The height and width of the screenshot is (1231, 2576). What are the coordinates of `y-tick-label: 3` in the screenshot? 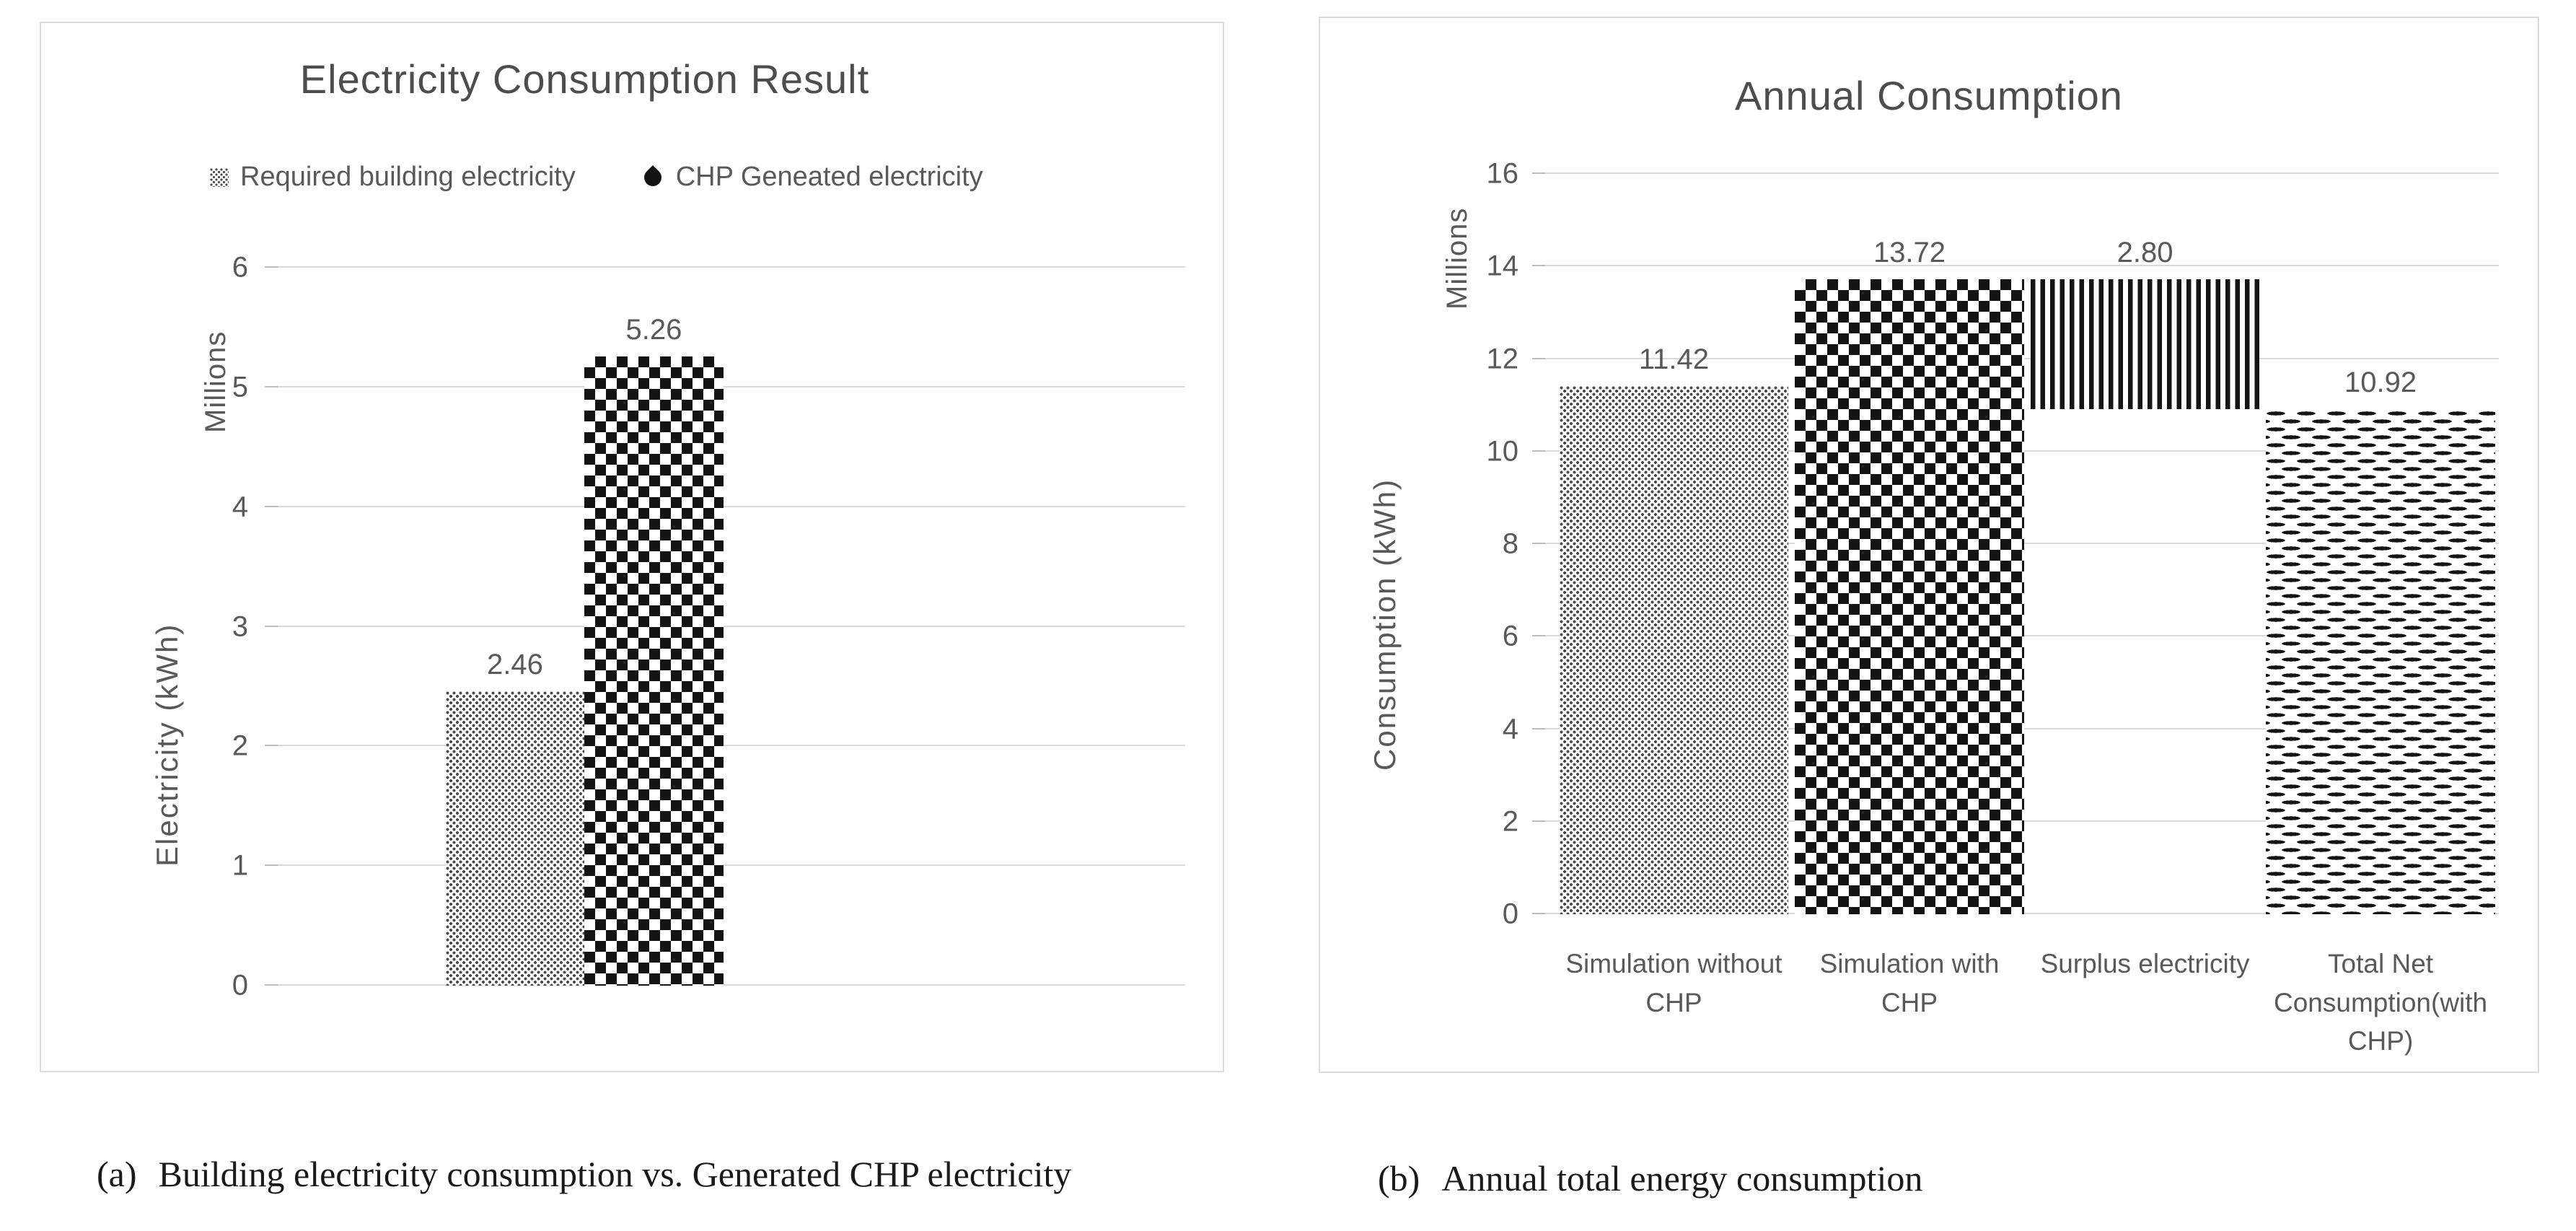 It's located at (240, 626).